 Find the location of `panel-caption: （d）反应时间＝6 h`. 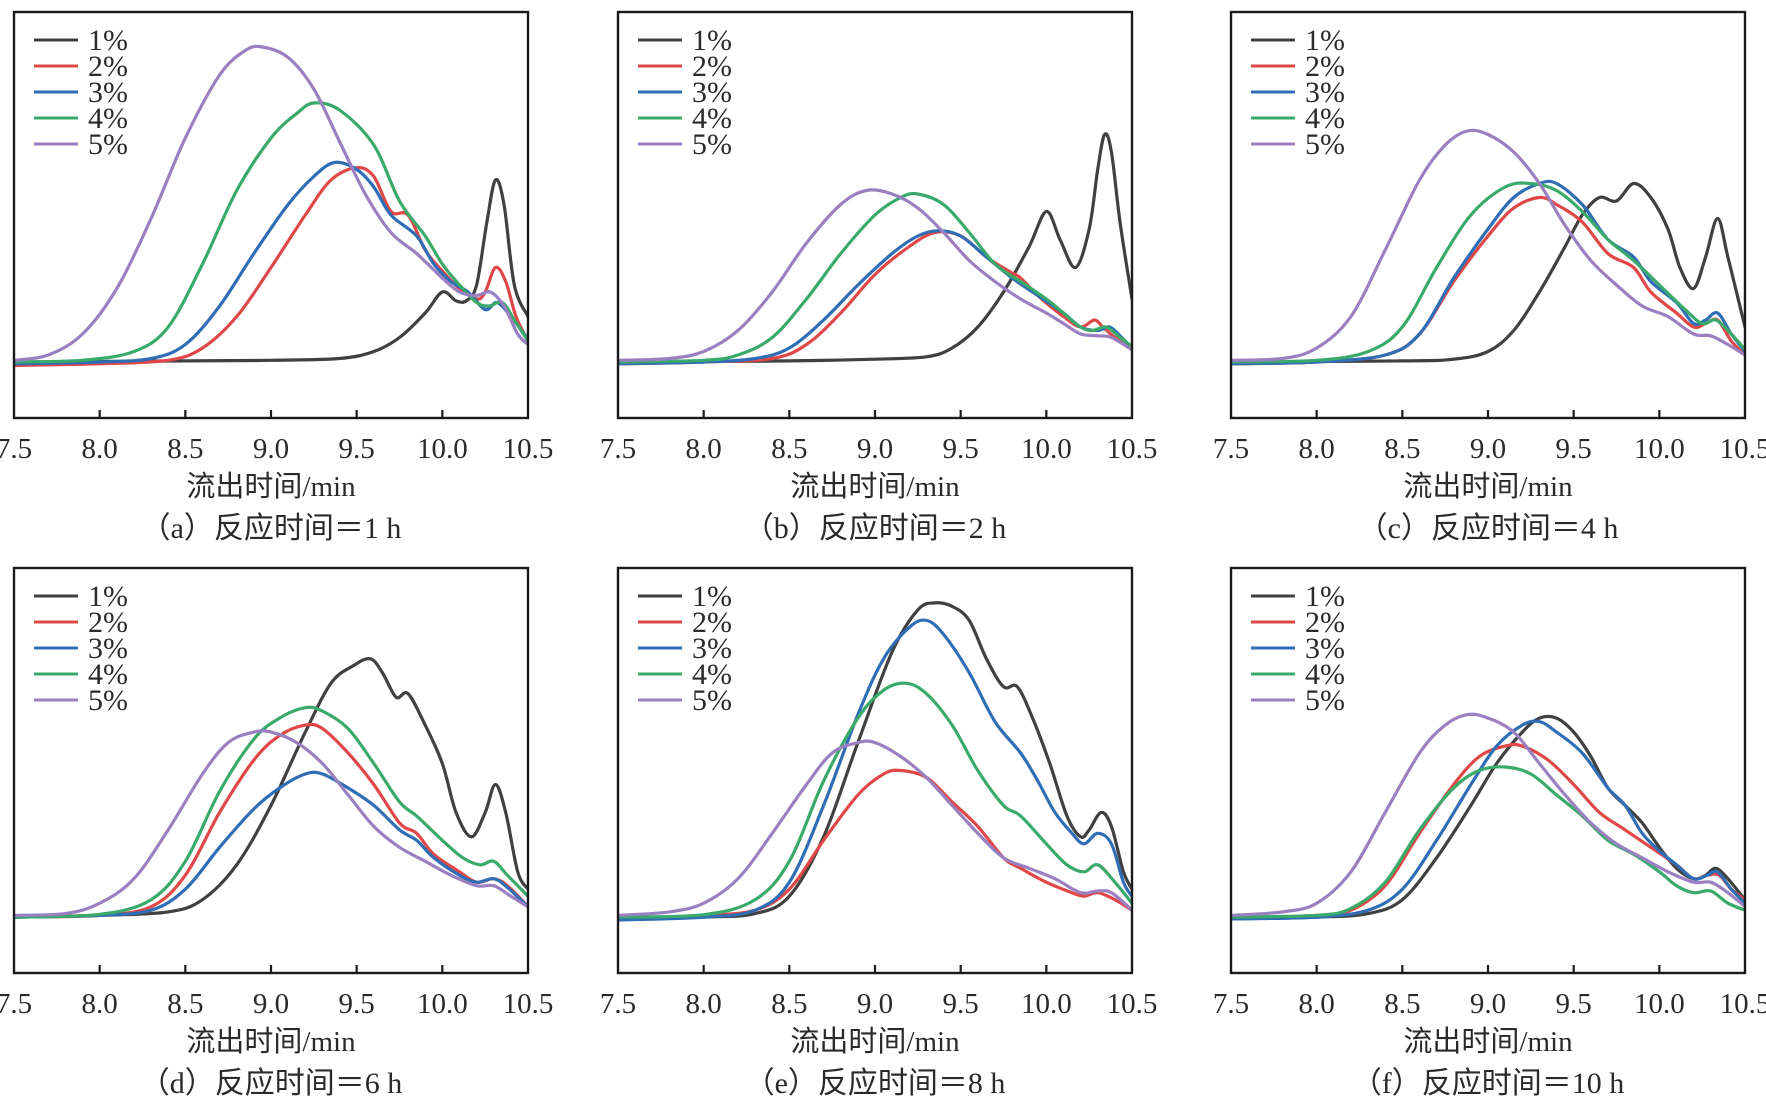

panel-caption: （d）反应时间＝6 h is located at coordinates (271, 1083).